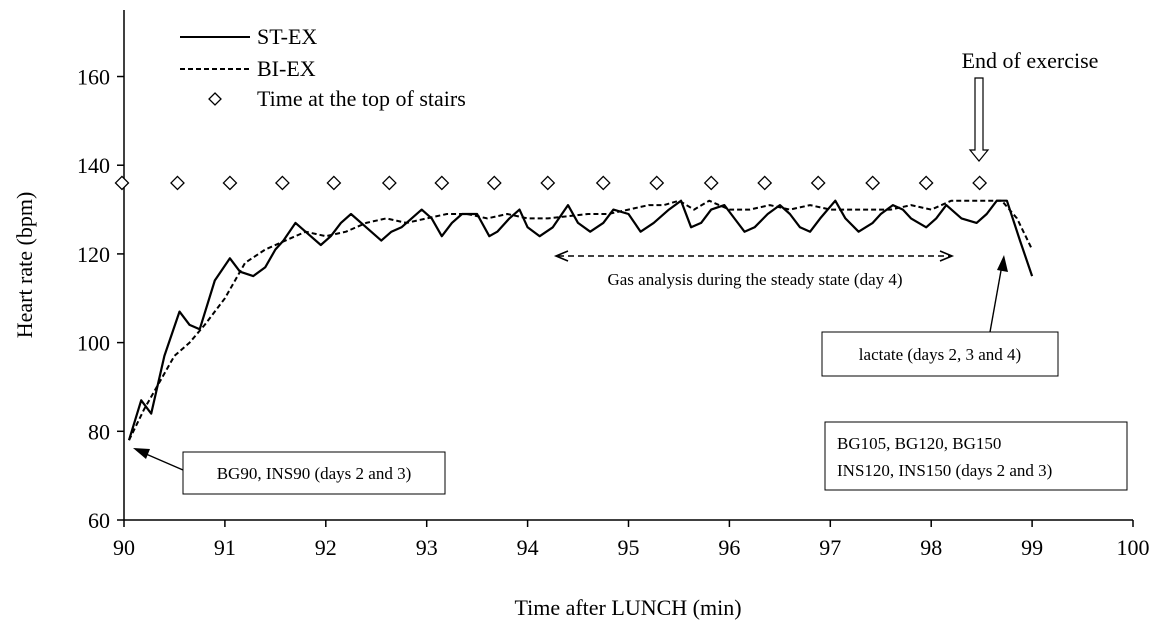 The height and width of the screenshot is (632, 1153). What do you see at coordinates (947, 256) in the screenshot?
I see `gas-arrowhead-right-icon` at bounding box center [947, 256].